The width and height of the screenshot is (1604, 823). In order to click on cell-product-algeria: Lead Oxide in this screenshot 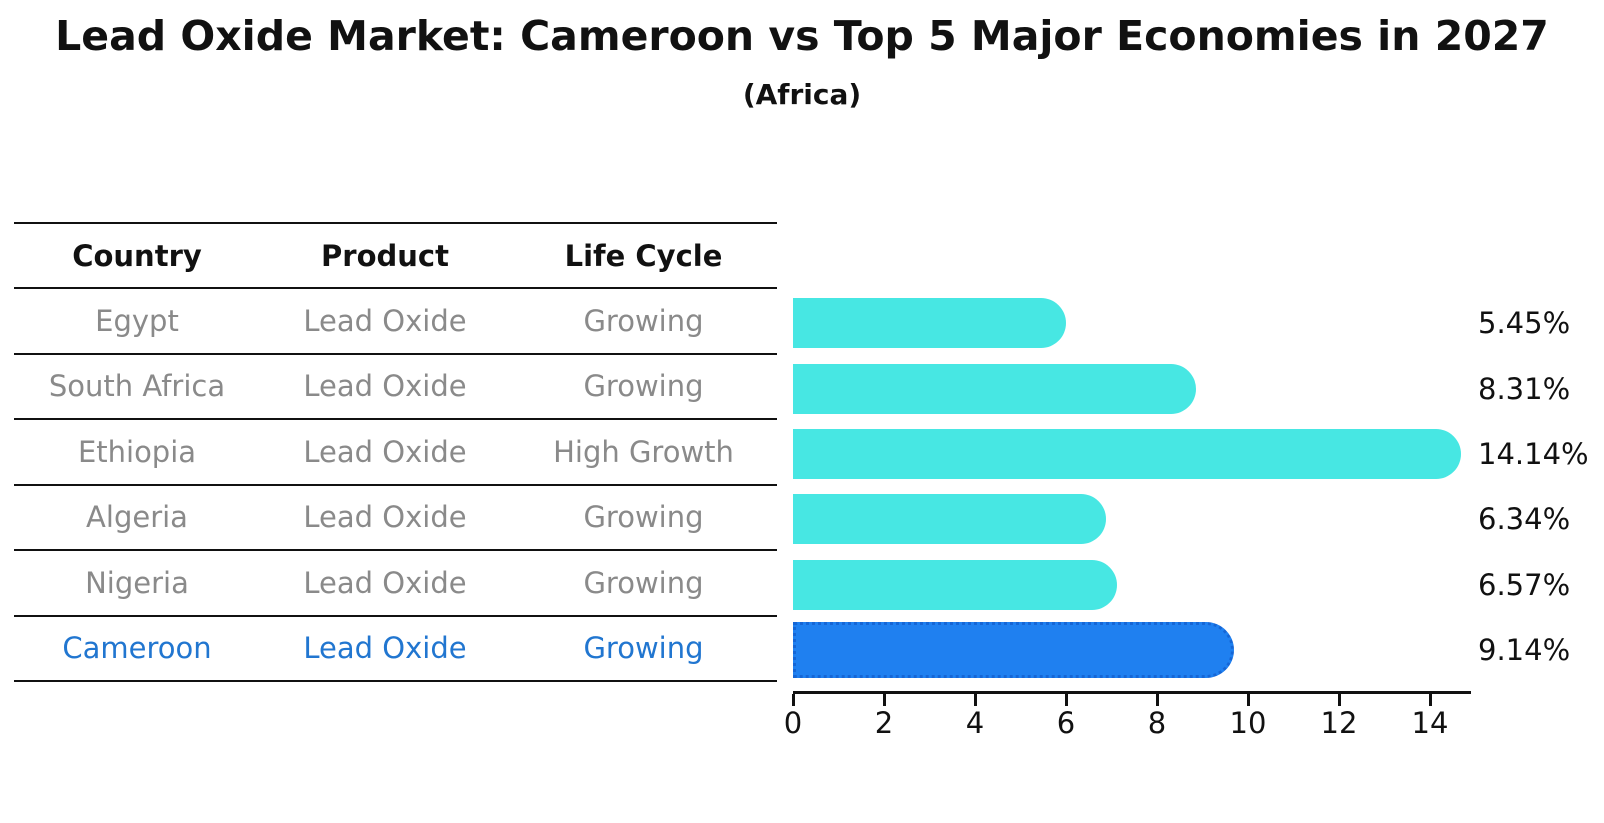, I will do `click(385, 517)`.